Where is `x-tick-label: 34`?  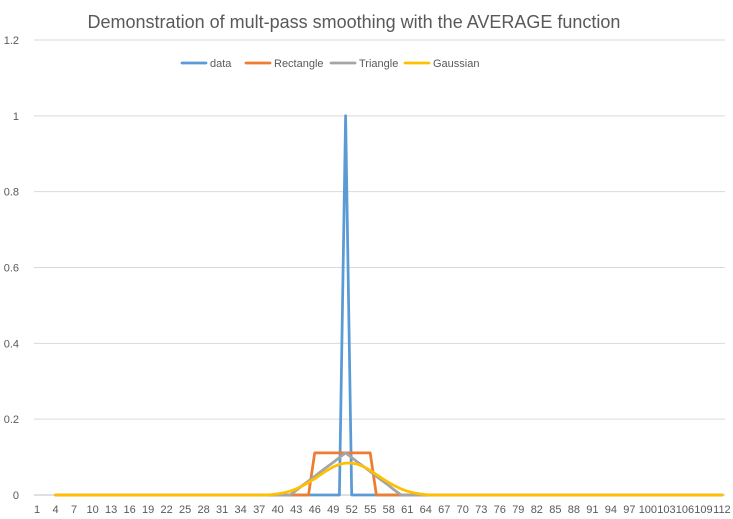 x-tick-label: 34 is located at coordinates (241, 510).